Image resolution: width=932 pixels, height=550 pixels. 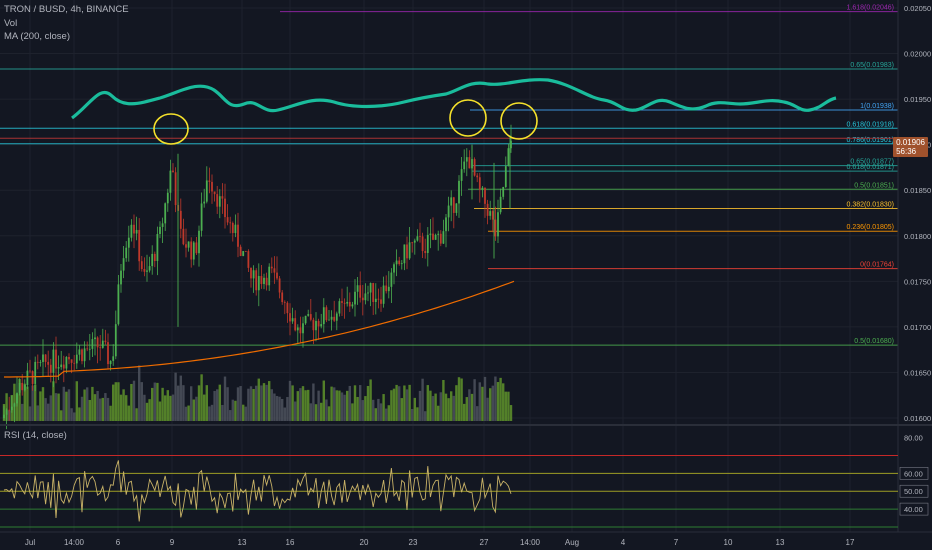 What do you see at coordinates (872, 65) in the screenshot?
I see `fib-label: 0.65(0.01983)` at bounding box center [872, 65].